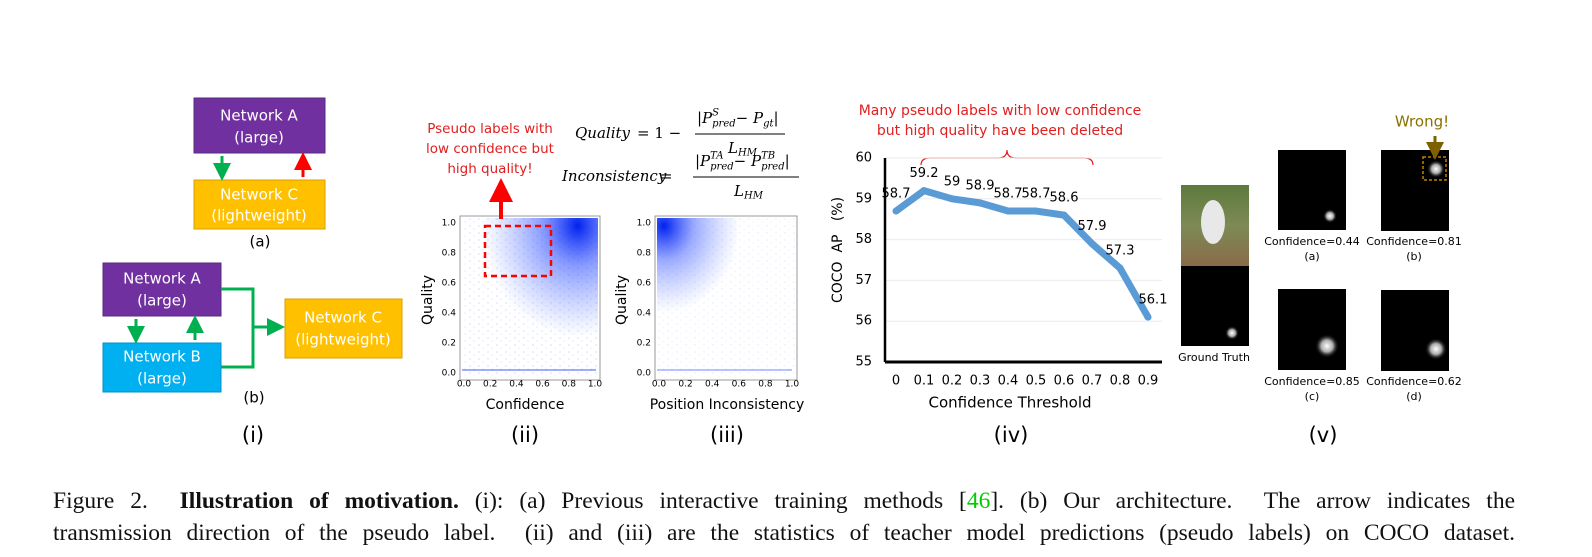 The height and width of the screenshot is (557, 1592). What do you see at coordinates (248, 328) in the screenshot?
I see `connector` at bounding box center [248, 328].